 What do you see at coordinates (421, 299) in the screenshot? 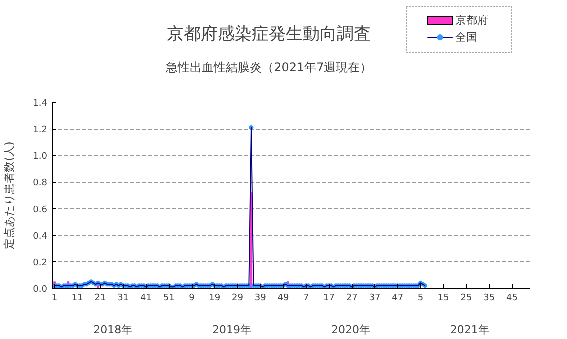
I see `x-tick-label: 5` at bounding box center [421, 299].